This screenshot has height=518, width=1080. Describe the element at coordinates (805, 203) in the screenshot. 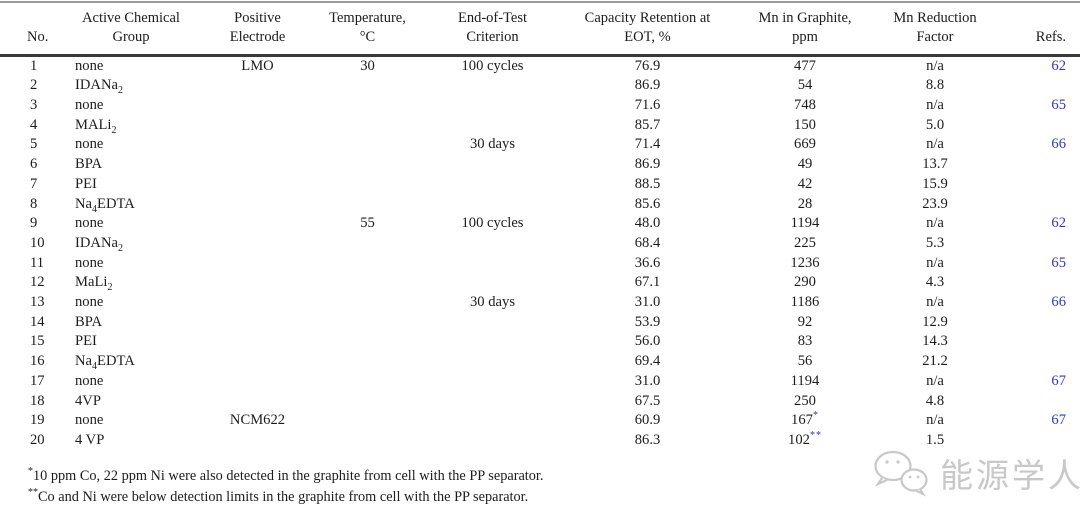

I see `cell-mn-in-graphite: 28` at that location.